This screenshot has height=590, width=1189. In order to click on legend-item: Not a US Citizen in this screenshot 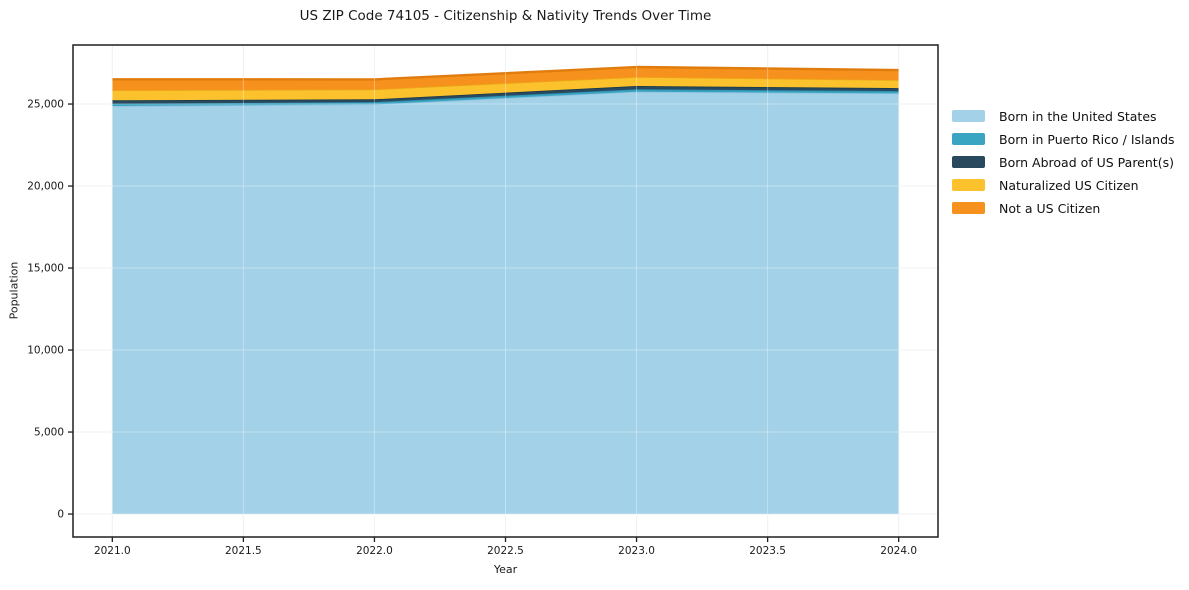, I will do `click(1063, 208)`.